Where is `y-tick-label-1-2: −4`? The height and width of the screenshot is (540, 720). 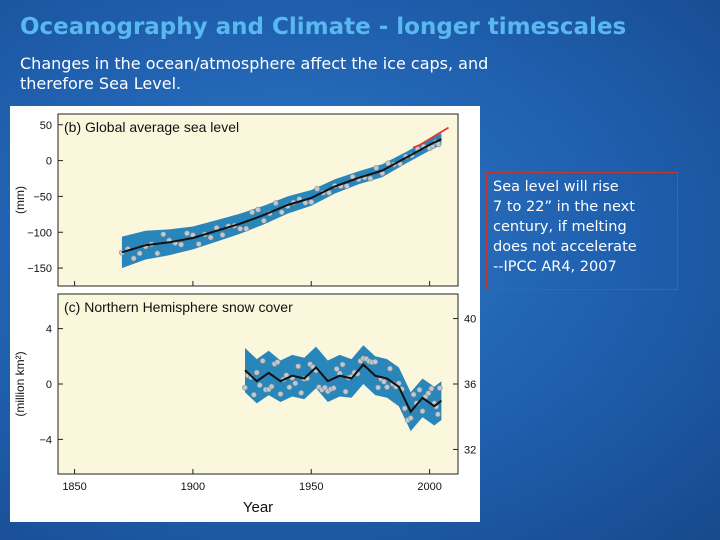
y-tick-label-1-2: −4 is located at coordinates (45, 440).